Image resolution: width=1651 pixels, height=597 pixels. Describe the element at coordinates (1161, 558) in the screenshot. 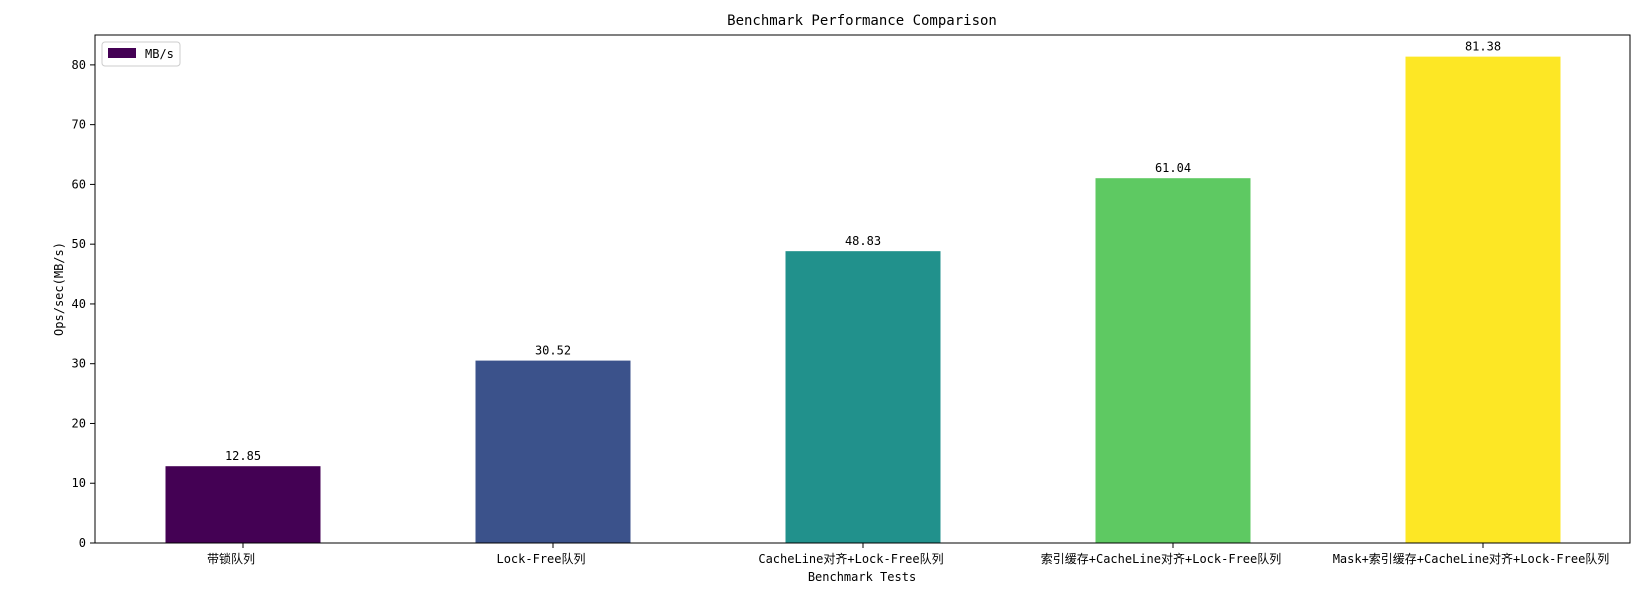

I see `x-tick-label-4: 索引缓存+CacheLine对齐+Lock-Free队列` at that location.